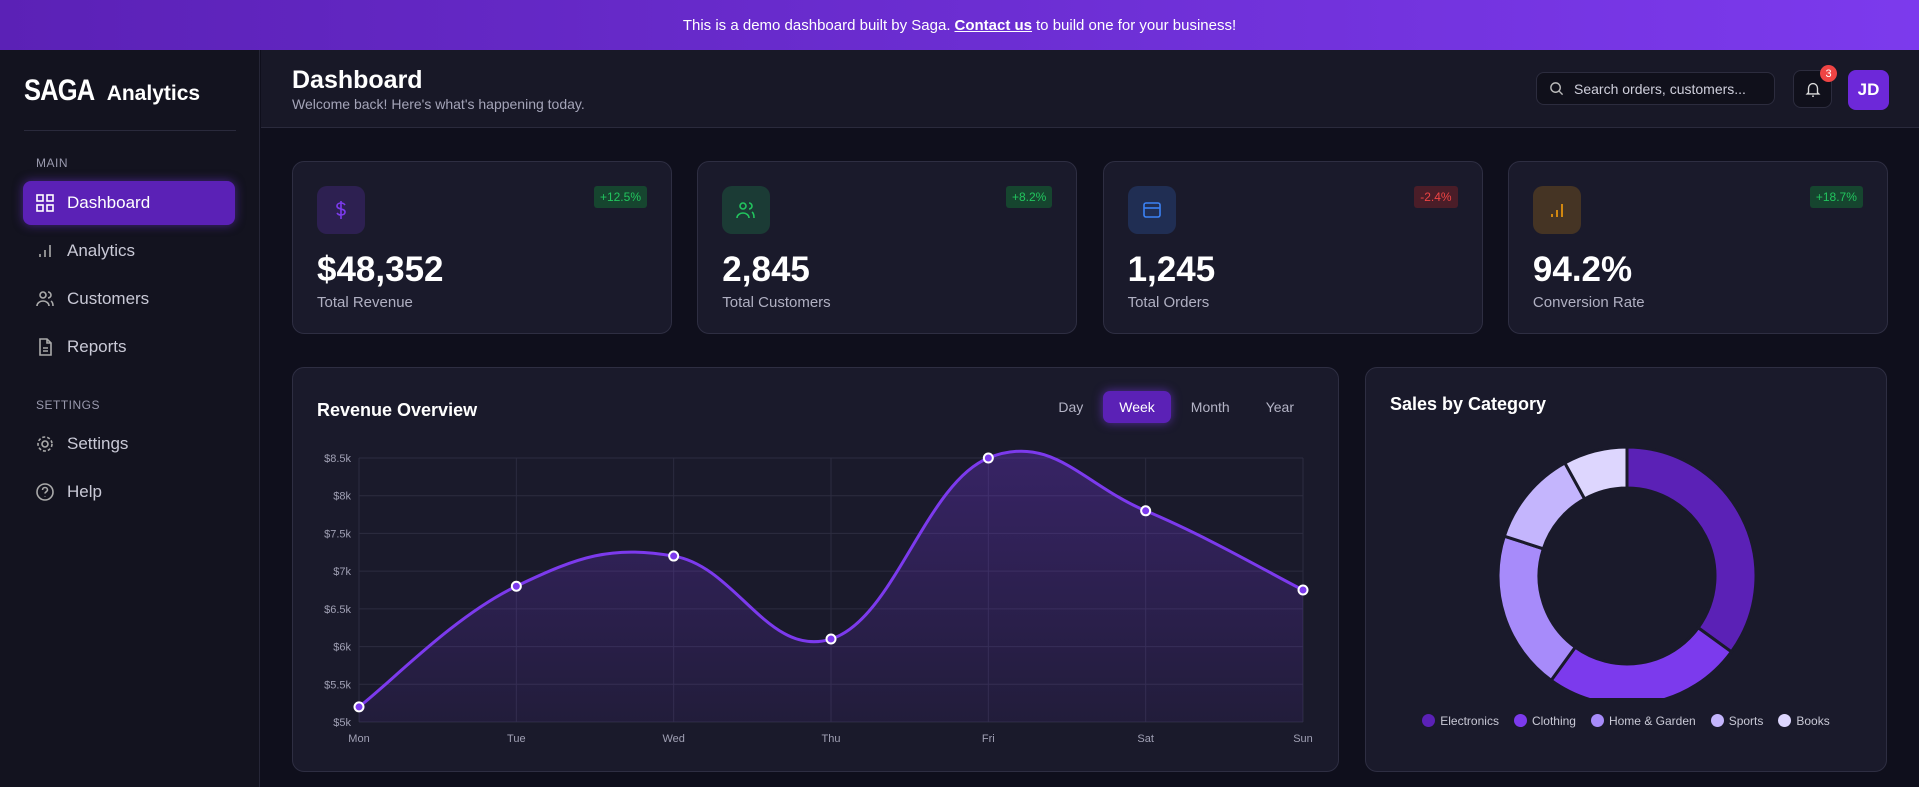  What do you see at coordinates (129, 347) in the screenshot?
I see `sidebar-item-reports: Reports` at bounding box center [129, 347].